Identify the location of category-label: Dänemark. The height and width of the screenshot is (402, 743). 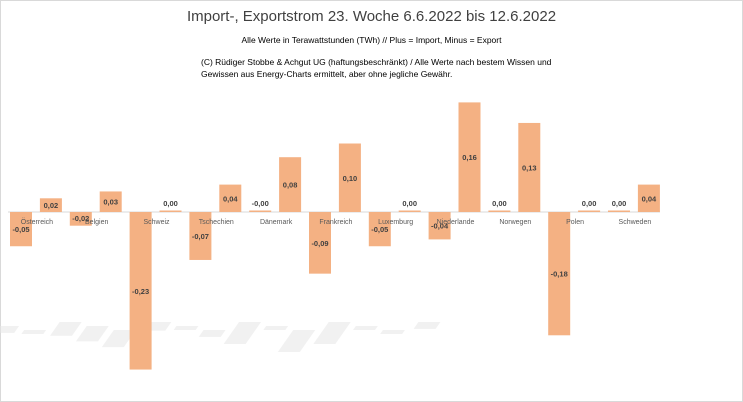
(276, 222).